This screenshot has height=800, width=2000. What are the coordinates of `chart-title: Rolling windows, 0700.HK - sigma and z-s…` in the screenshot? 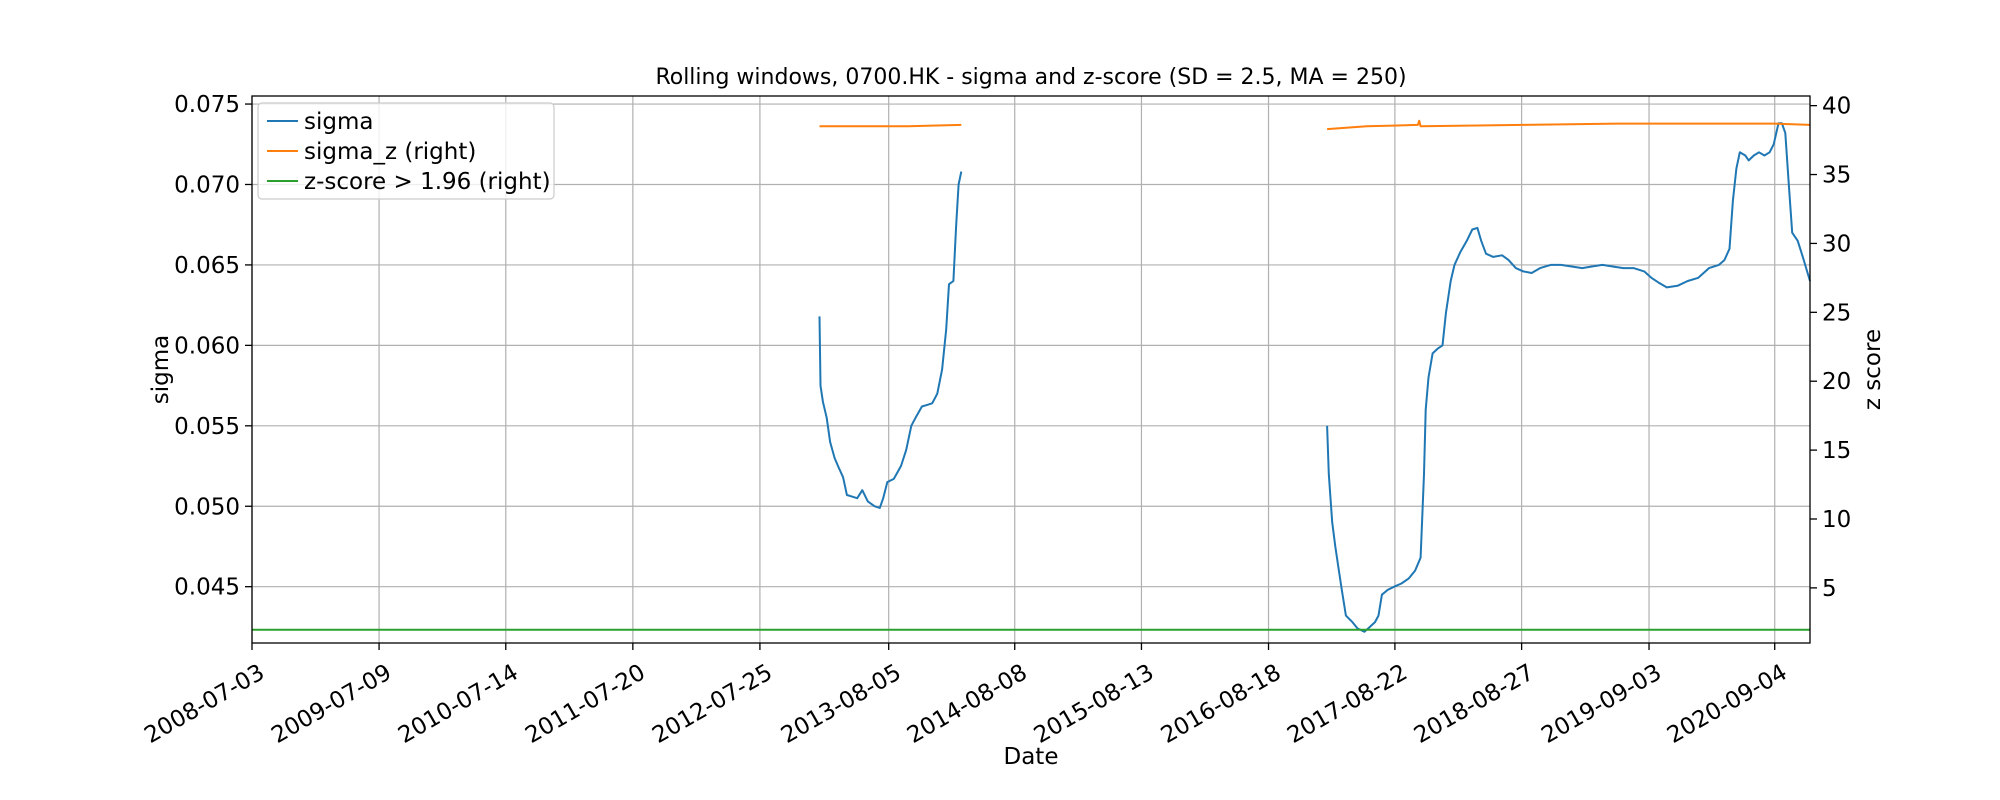 It's located at (1030, 77).